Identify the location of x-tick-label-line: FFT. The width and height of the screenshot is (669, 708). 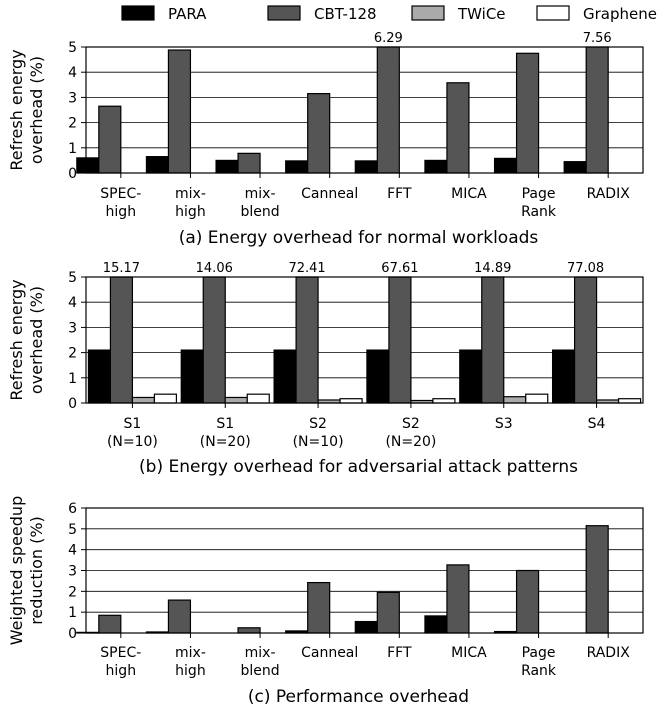
(399, 653).